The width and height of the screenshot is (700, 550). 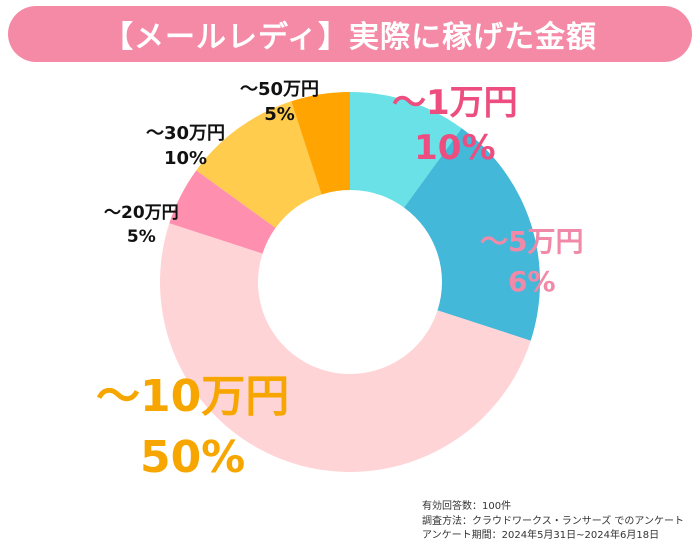 I want to click on slice-label-range: ～5万円, so click(x=532, y=241).